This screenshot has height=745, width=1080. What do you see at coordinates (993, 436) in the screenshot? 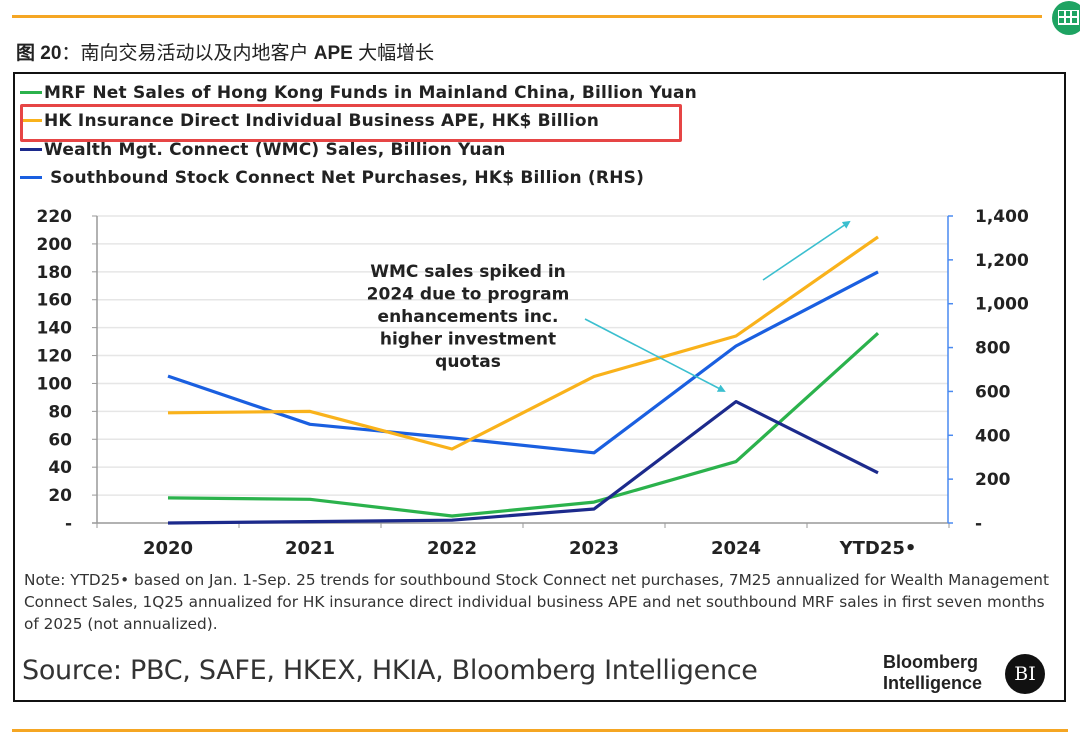
I see `right-axis-tick-label: 400` at bounding box center [993, 436].